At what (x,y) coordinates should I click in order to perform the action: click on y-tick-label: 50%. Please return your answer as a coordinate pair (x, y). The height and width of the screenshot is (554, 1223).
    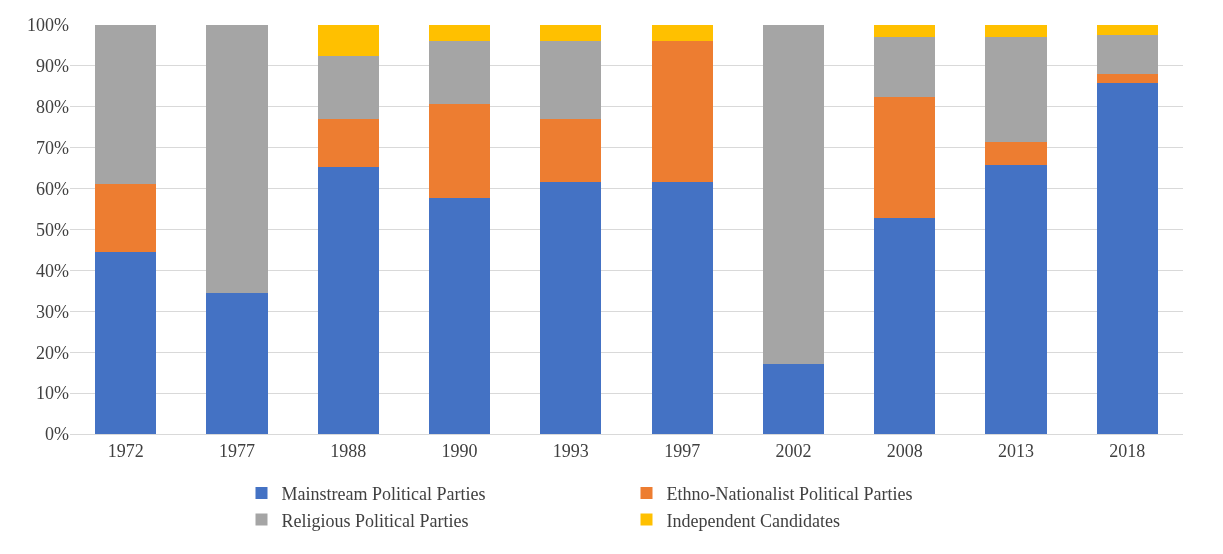
    Looking at the image, I should click on (52, 229).